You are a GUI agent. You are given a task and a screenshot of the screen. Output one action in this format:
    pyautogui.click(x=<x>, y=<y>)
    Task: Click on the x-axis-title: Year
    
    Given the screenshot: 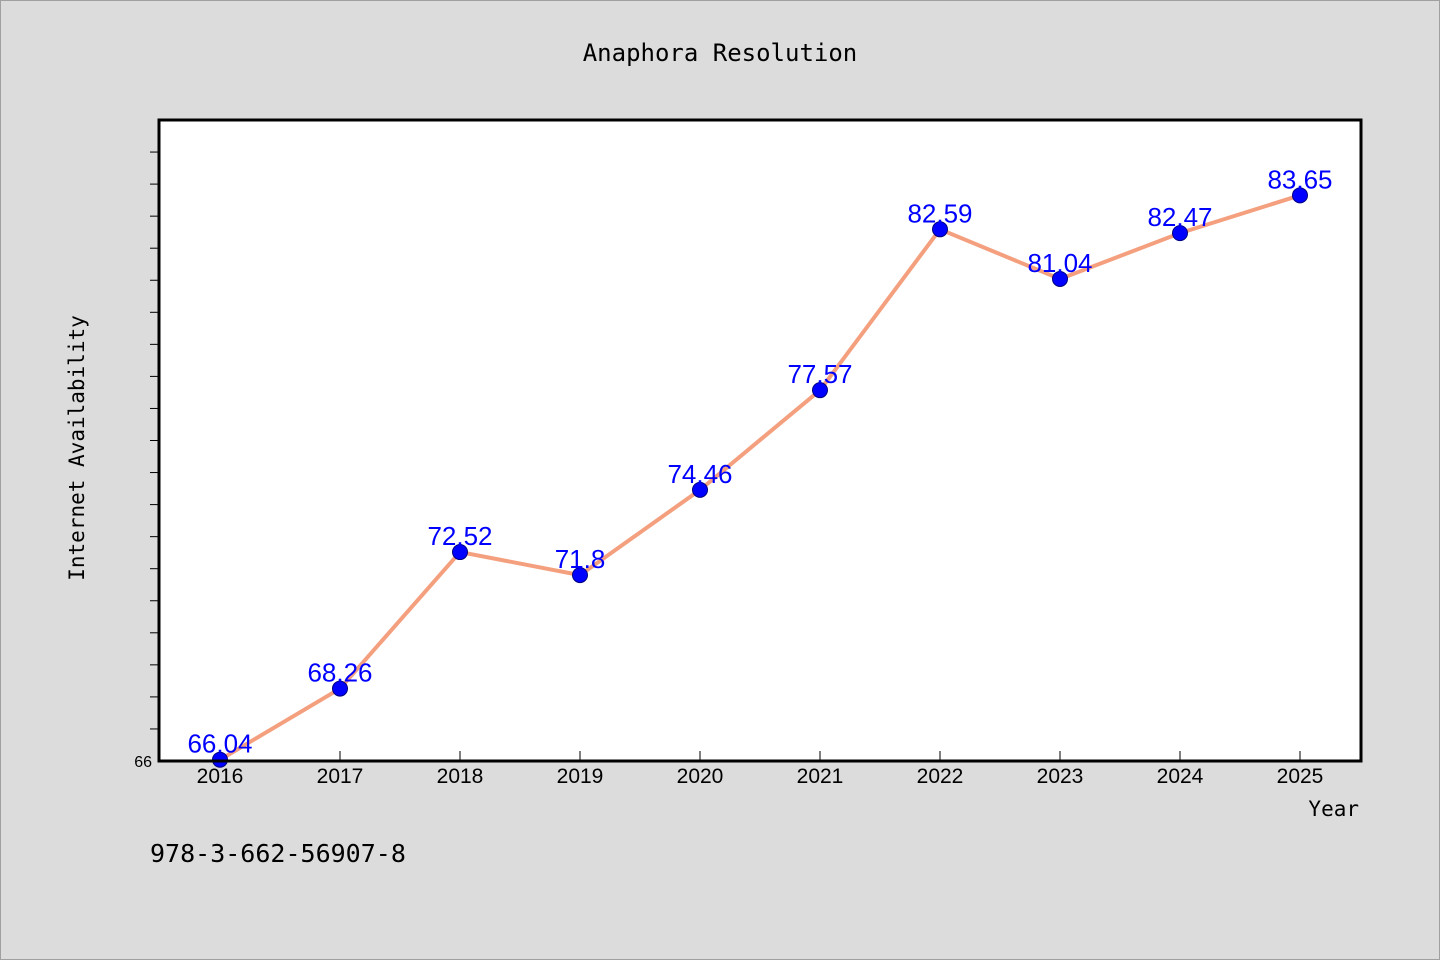 What is the action you would take?
    pyautogui.click(x=1333, y=809)
    